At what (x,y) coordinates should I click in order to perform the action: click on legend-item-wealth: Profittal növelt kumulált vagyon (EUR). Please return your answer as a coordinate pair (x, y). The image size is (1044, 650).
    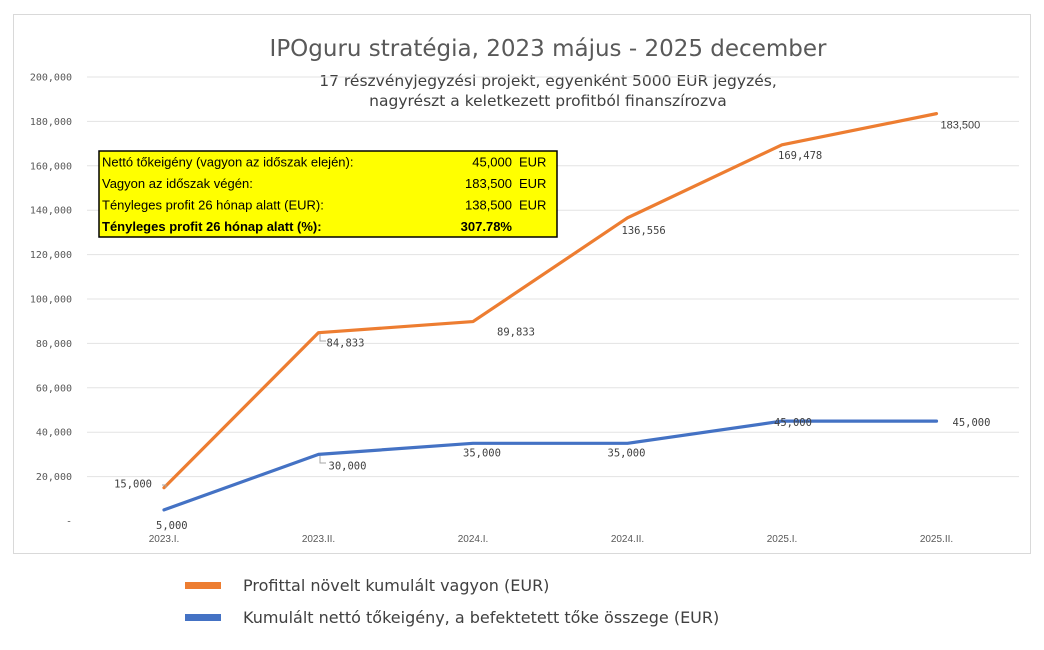
    Looking at the image, I should click on (452, 585).